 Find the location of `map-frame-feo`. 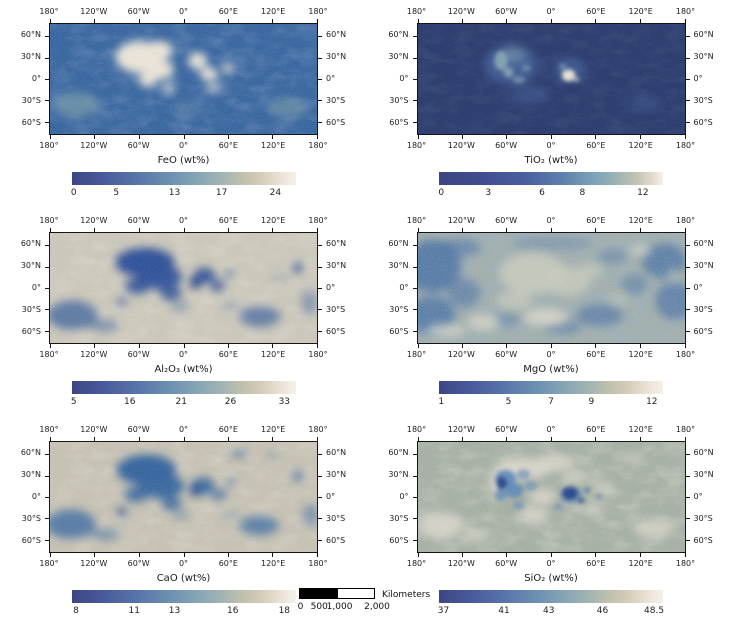

map-frame-feo is located at coordinates (183, 79).